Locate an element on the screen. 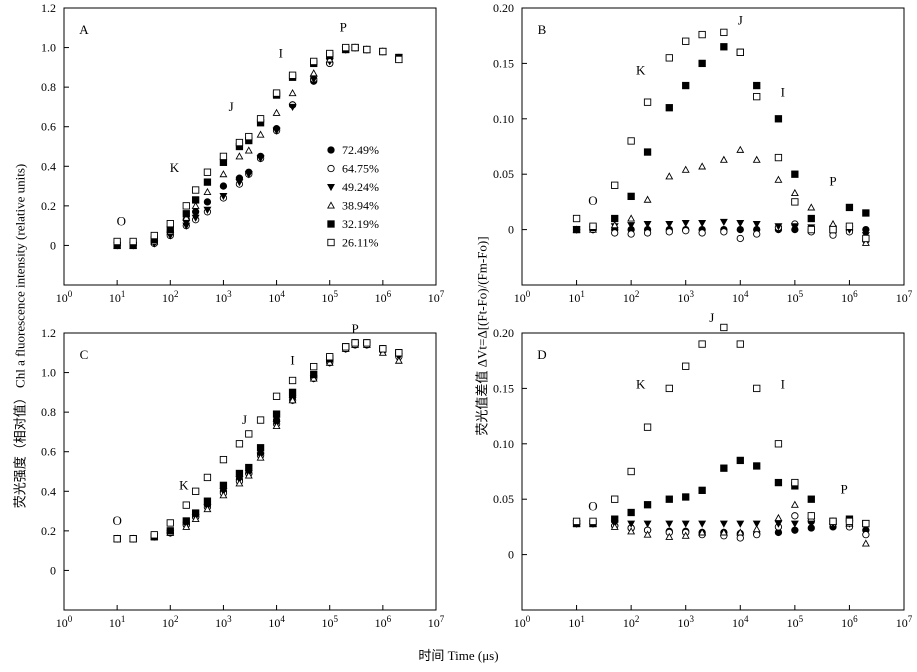 The image size is (917, 672). x-tick-label: 10² is located at coordinates (170, 297).